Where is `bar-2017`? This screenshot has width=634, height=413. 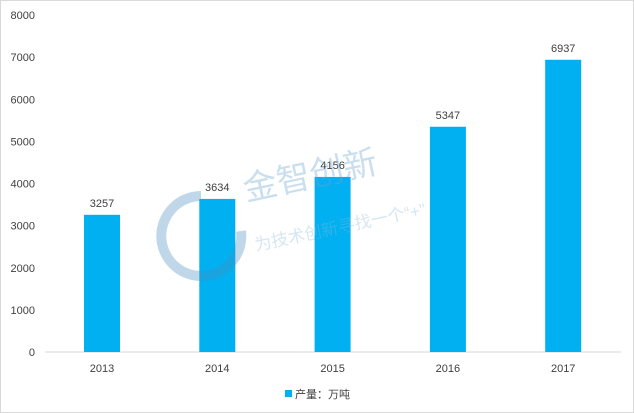 bar-2017 is located at coordinates (563, 206).